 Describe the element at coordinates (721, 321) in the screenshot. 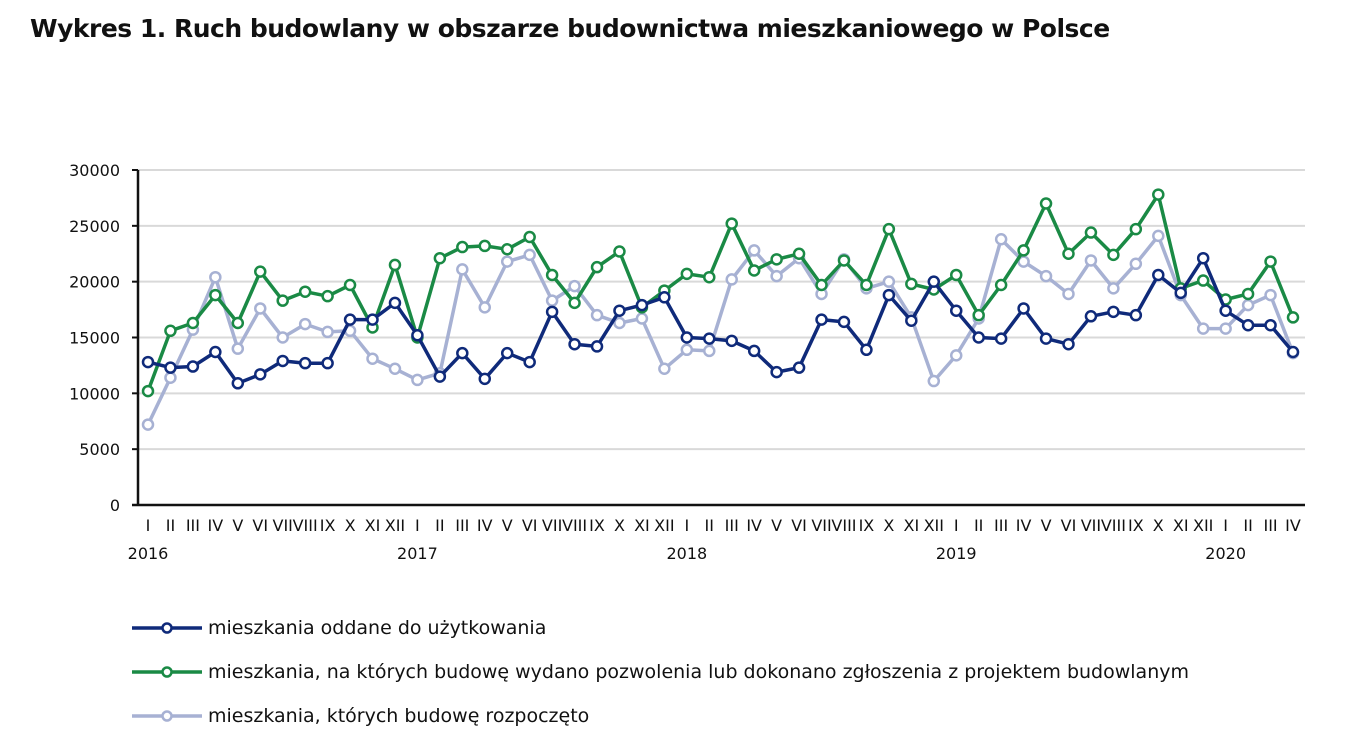

I see `series-line` at that location.